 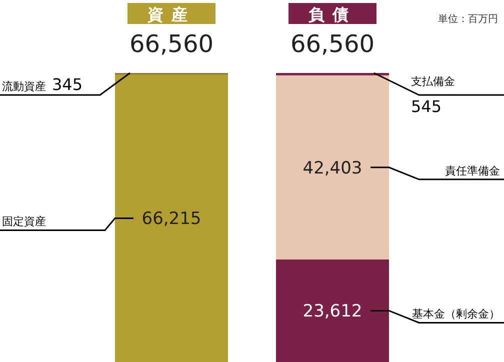 I want to click on text: 固定資産, so click(x=24, y=221).